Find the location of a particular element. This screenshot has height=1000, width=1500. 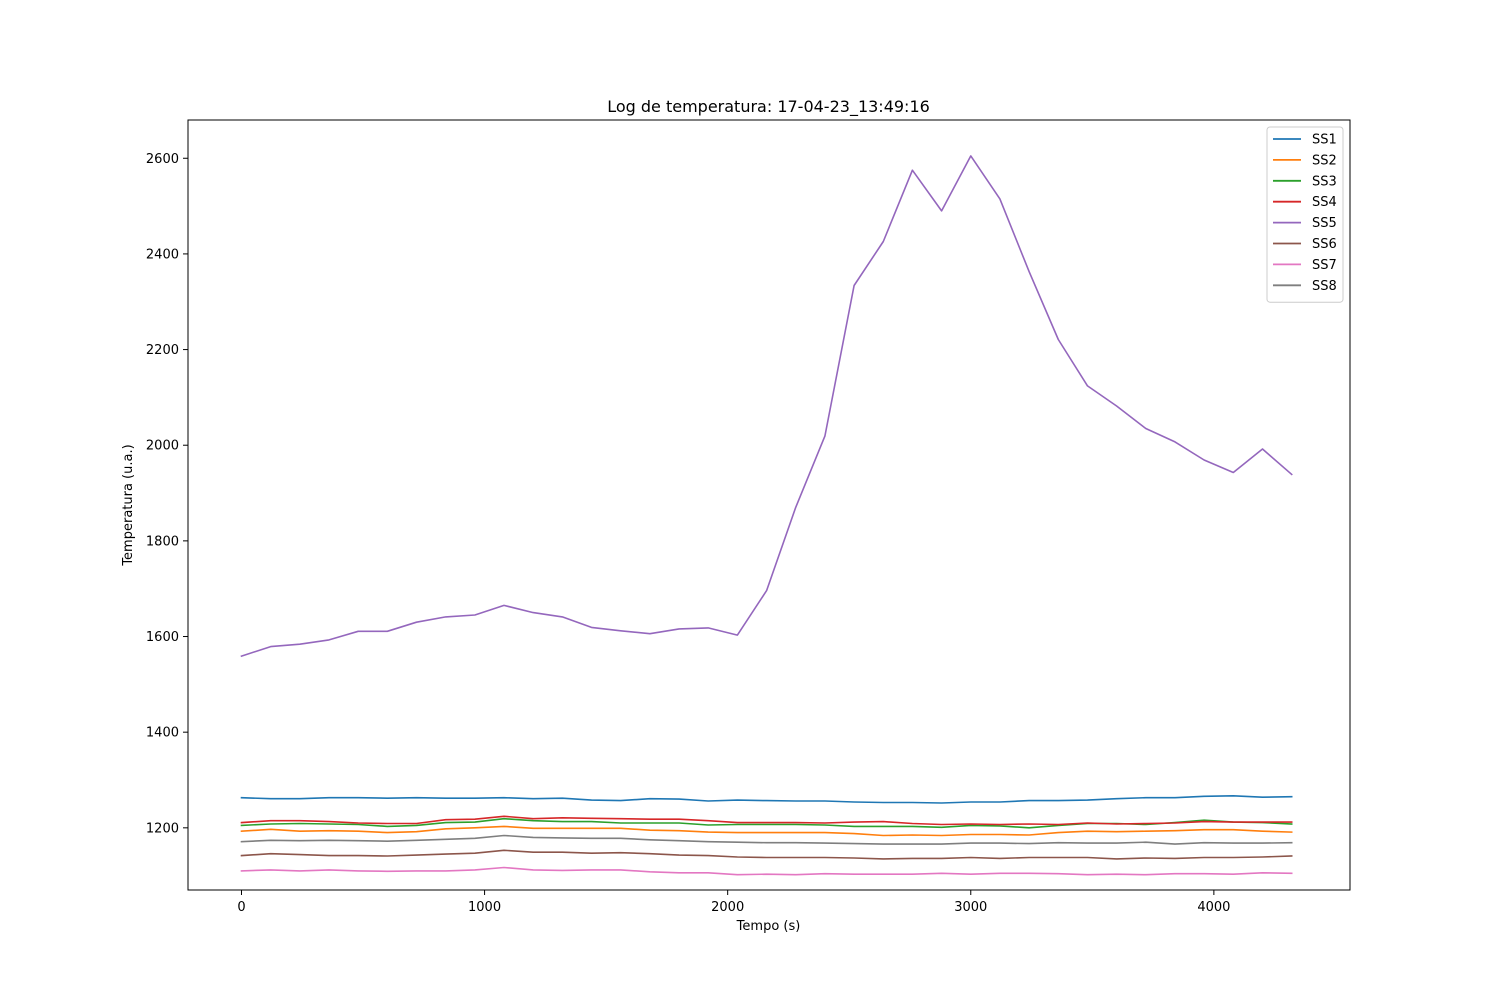

x-tick-label: 1000 is located at coordinates (484, 907).